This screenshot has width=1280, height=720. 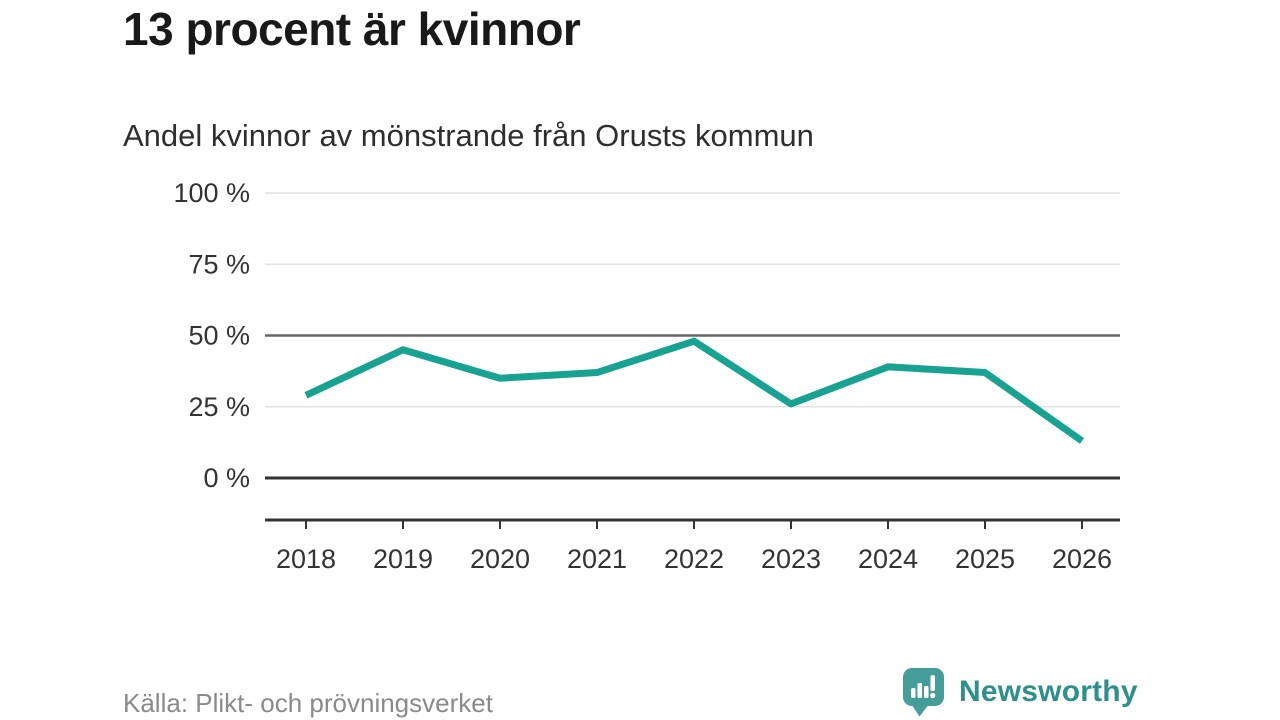 I want to click on x-tick-label: 2022, so click(x=694, y=559).